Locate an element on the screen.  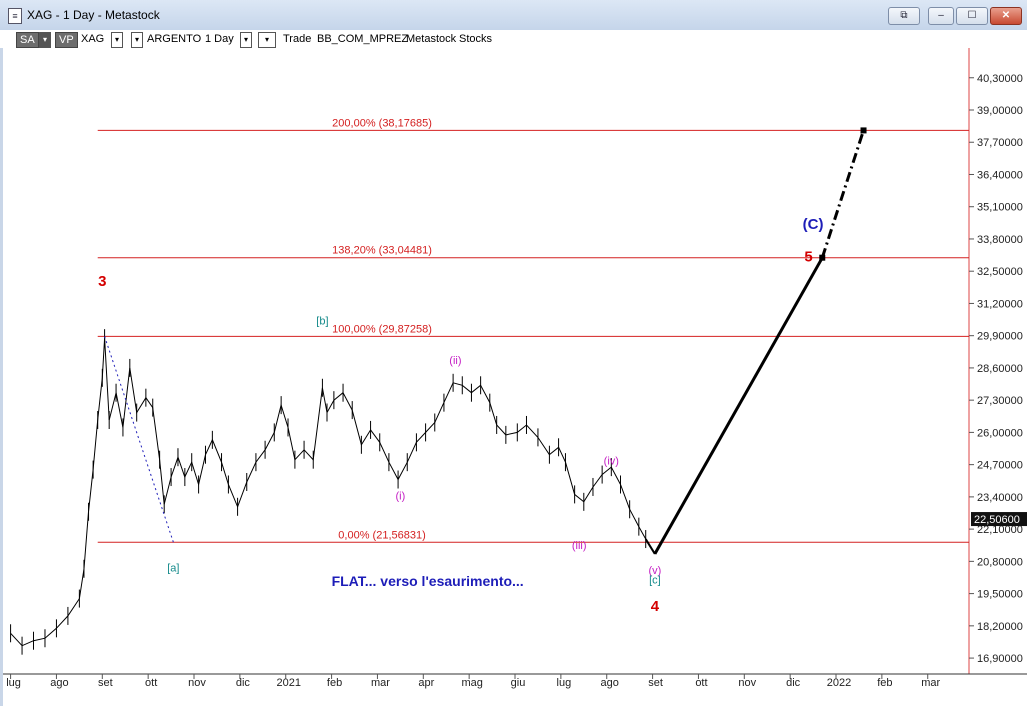
wave-annotation: 3 is located at coordinates (102, 281).